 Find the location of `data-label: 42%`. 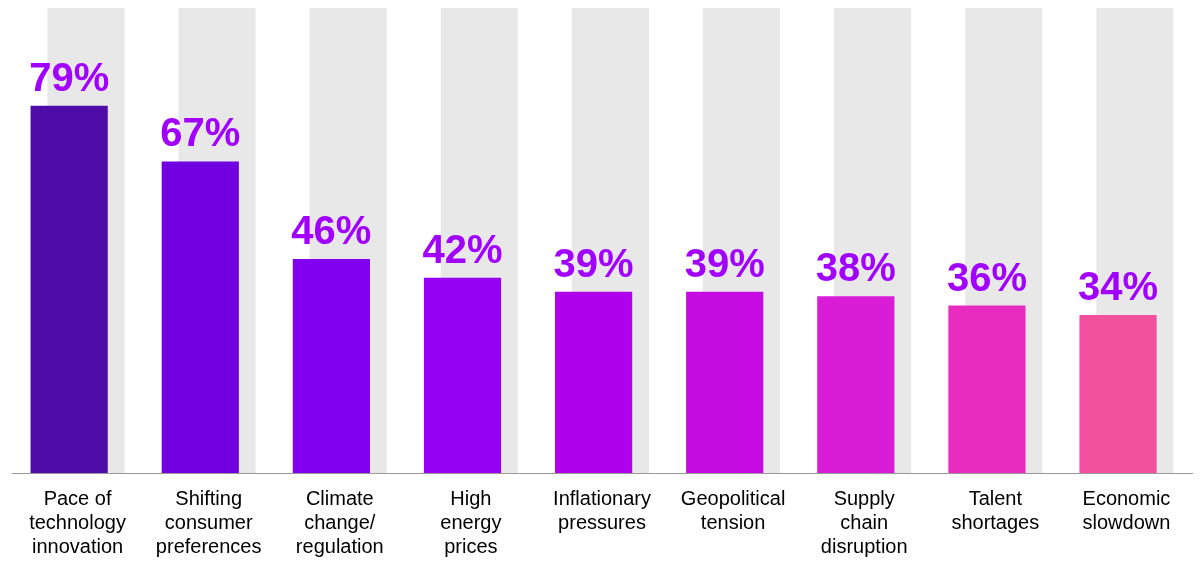

data-label: 42% is located at coordinates (462, 248).